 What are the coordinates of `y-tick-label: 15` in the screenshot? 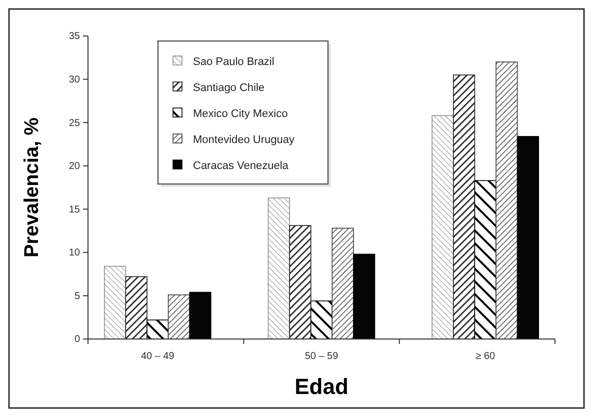 It's located at (74, 210).